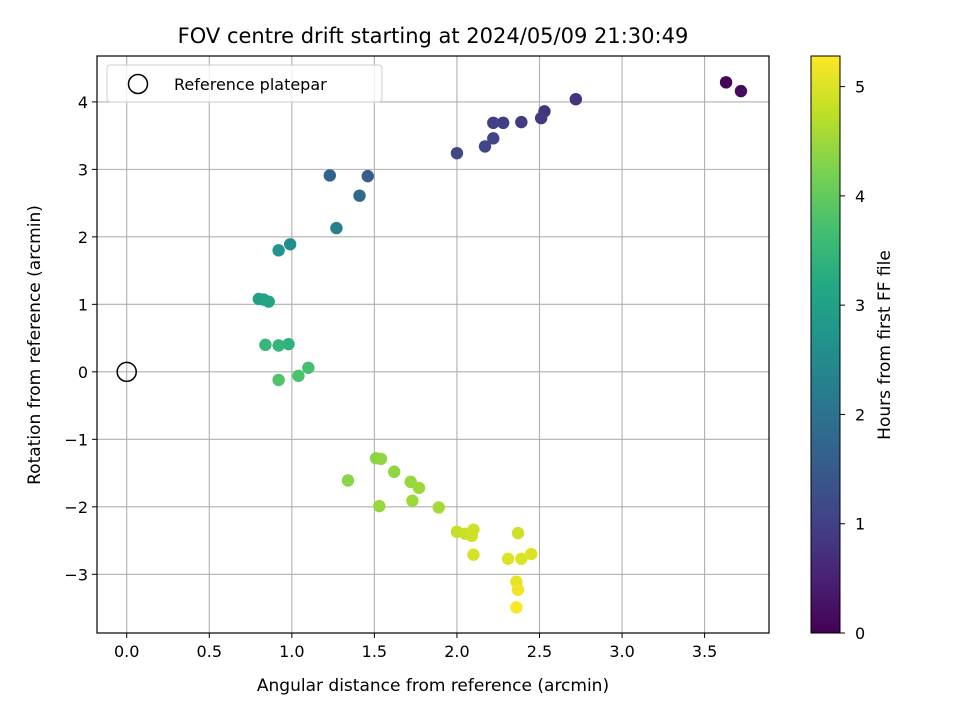 The width and height of the screenshot is (960, 720). Describe the element at coordinates (80, 338) in the screenshot. I see `y-axis-ticks: −3 −2 −1 0 1 2 3 4` at that location.